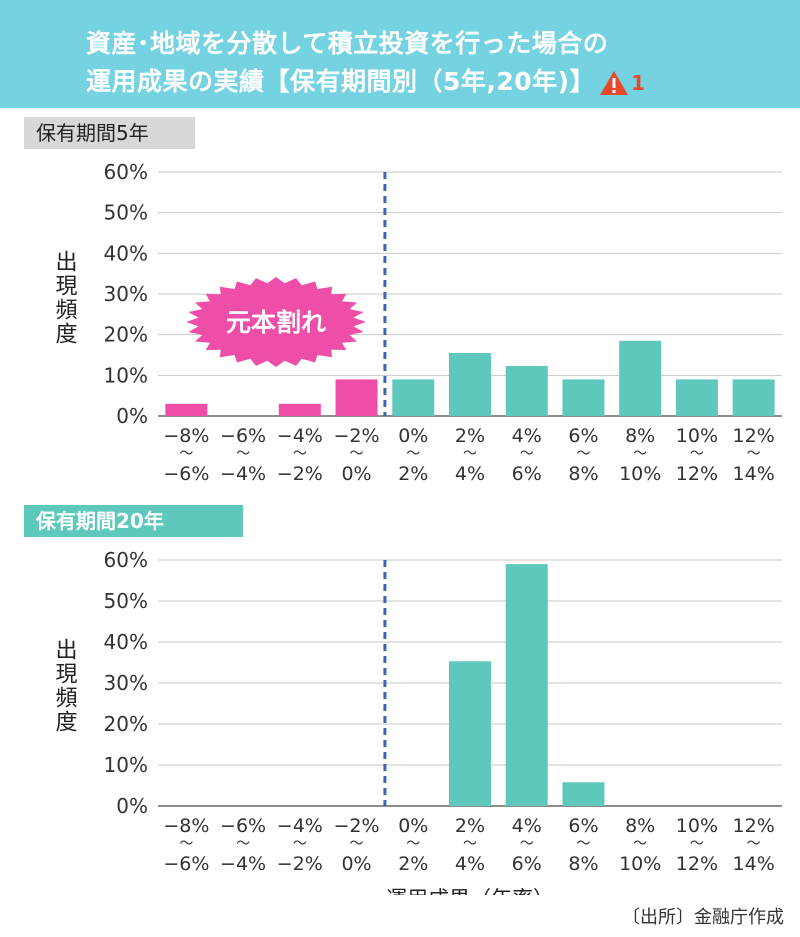  Describe the element at coordinates (341, 81) in the screenshot. I see `title-line-2-text: 運用成果の実績【保有期間別（5年,20年)】` at that location.